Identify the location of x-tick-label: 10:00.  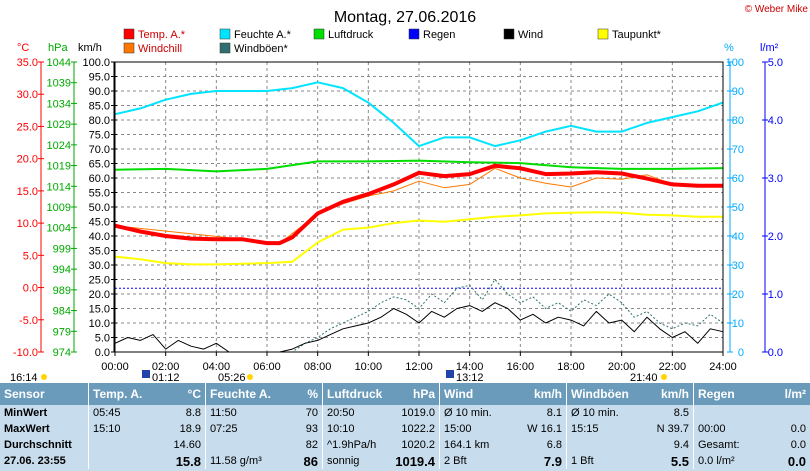
(369, 367).